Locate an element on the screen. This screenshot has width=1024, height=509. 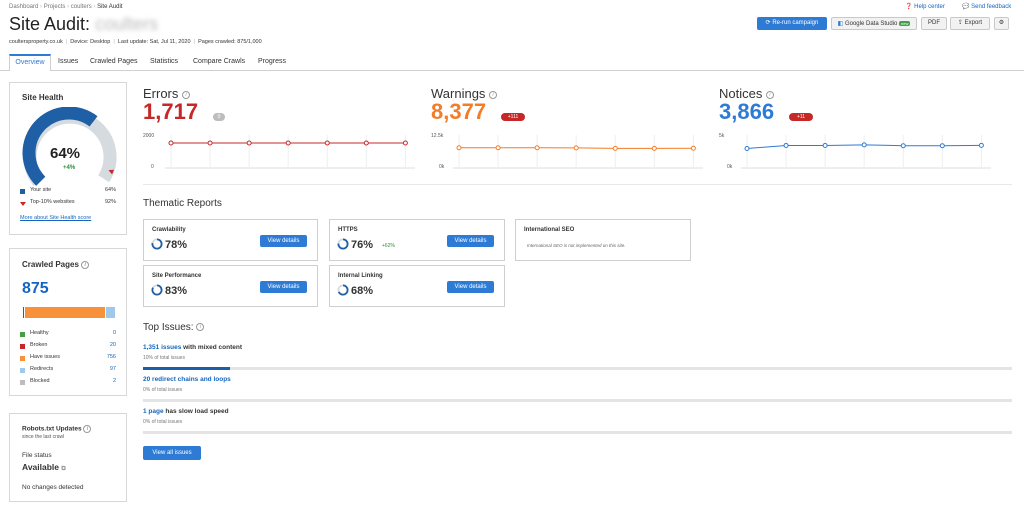
top-issues-title: Top Issues: i is located at coordinates (174, 327).